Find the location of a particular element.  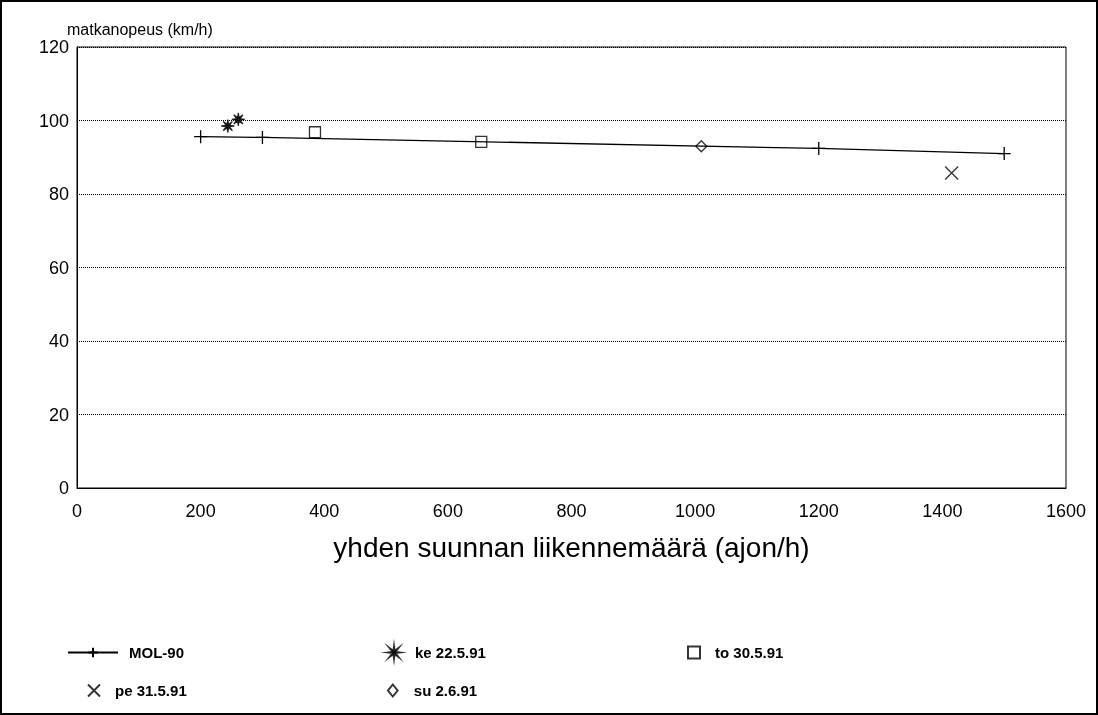

y-tick-label: 60 is located at coordinates (58, 267).